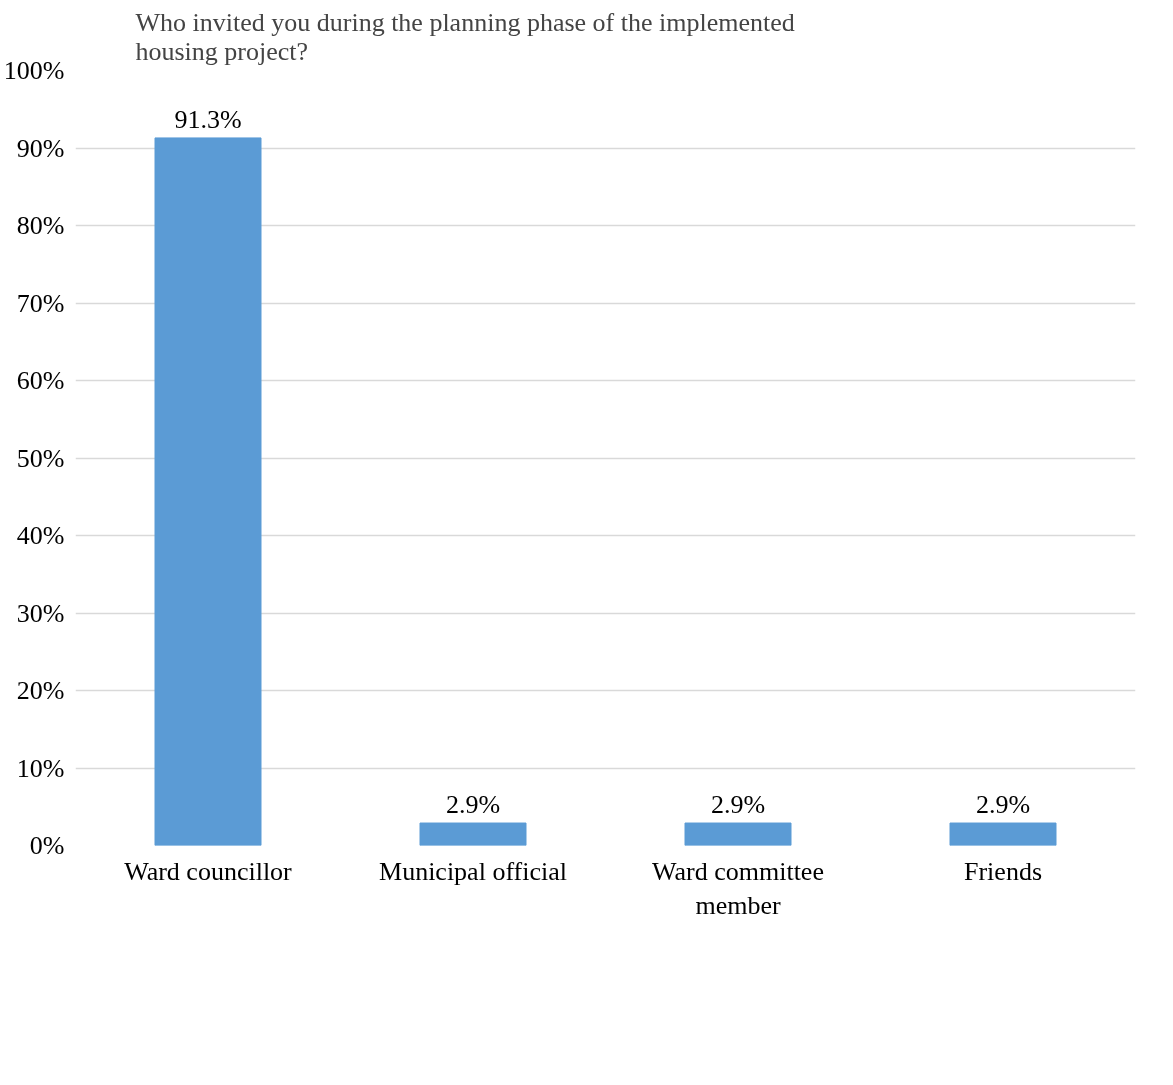 The width and height of the screenshot is (1173, 1085). What do you see at coordinates (208, 871) in the screenshot?
I see `x-tick-label: Ward councillor` at bounding box center [208, 871].